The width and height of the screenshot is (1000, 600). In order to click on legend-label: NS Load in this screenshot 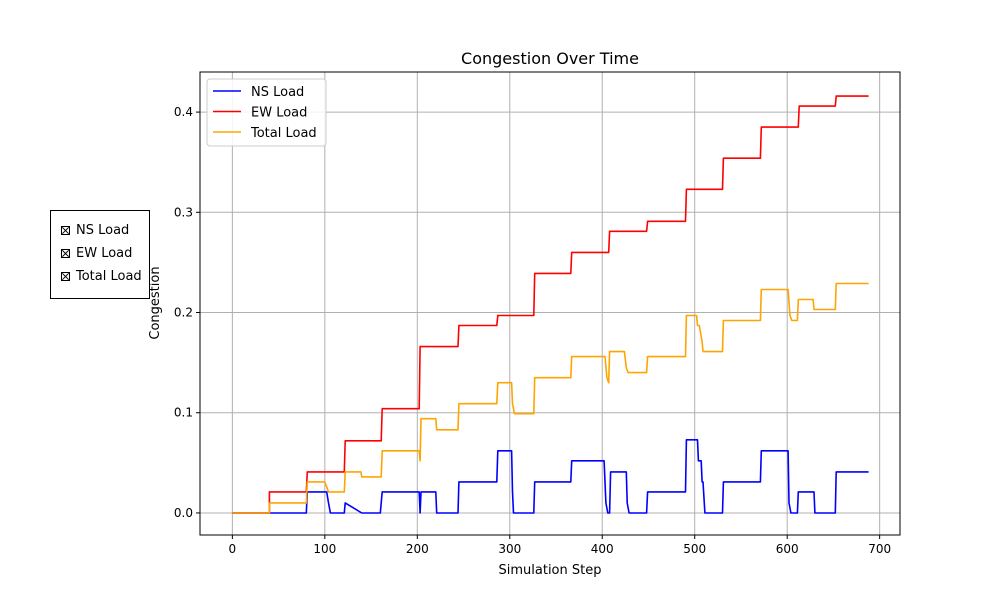, I will do `click(277, 92)`.